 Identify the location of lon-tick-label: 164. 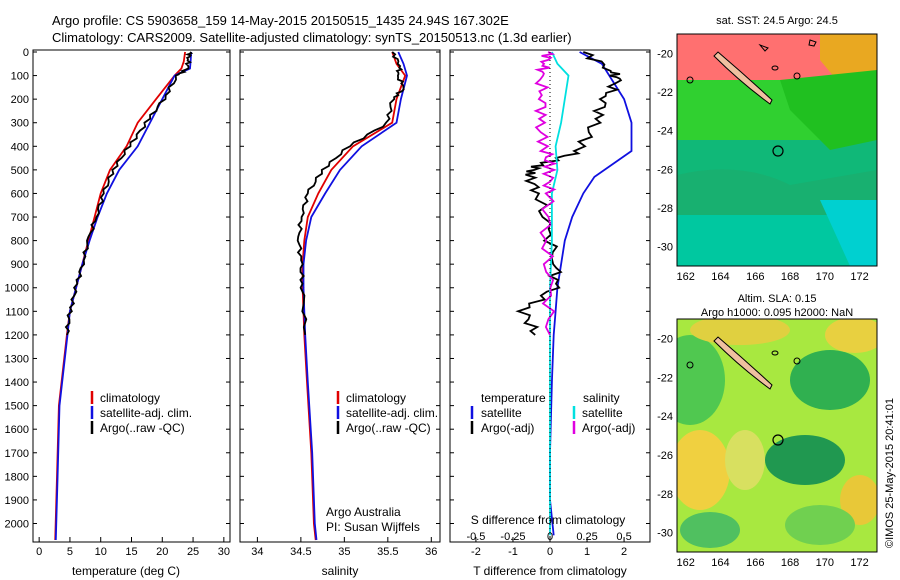
(720, 277).